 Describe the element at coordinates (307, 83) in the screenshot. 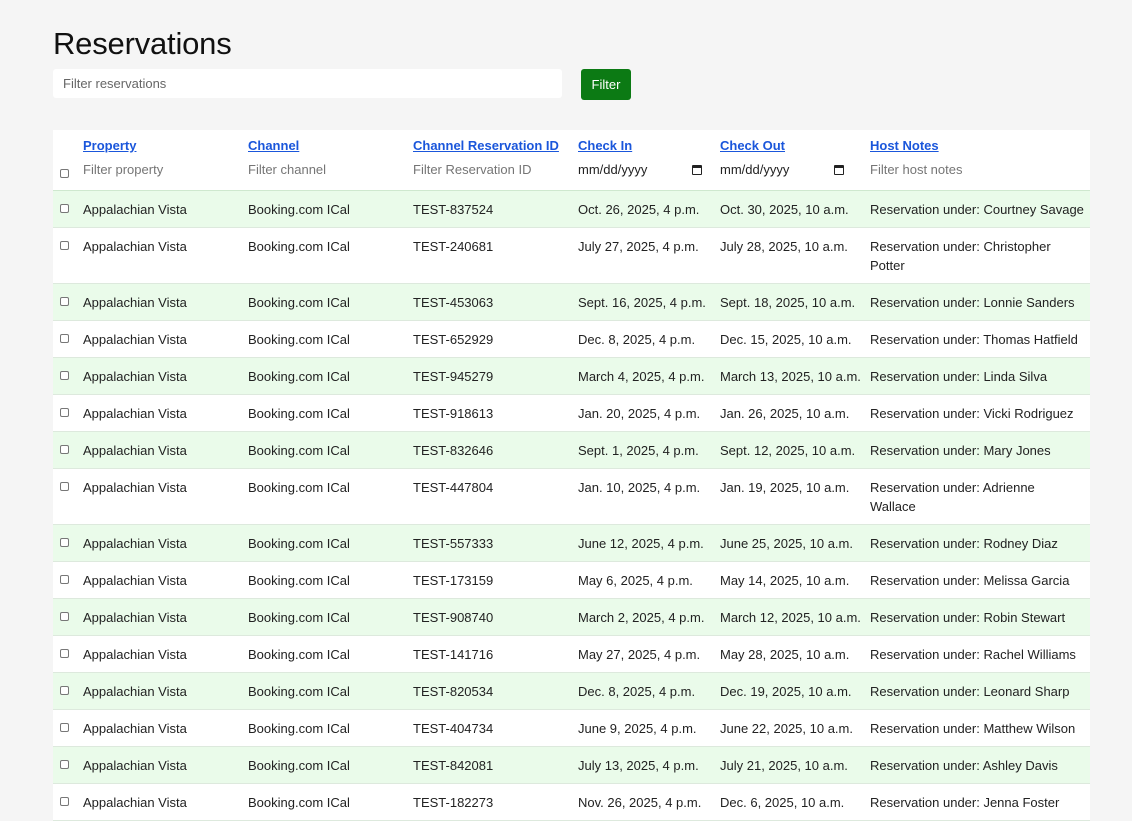

I see `search-input` at that location.